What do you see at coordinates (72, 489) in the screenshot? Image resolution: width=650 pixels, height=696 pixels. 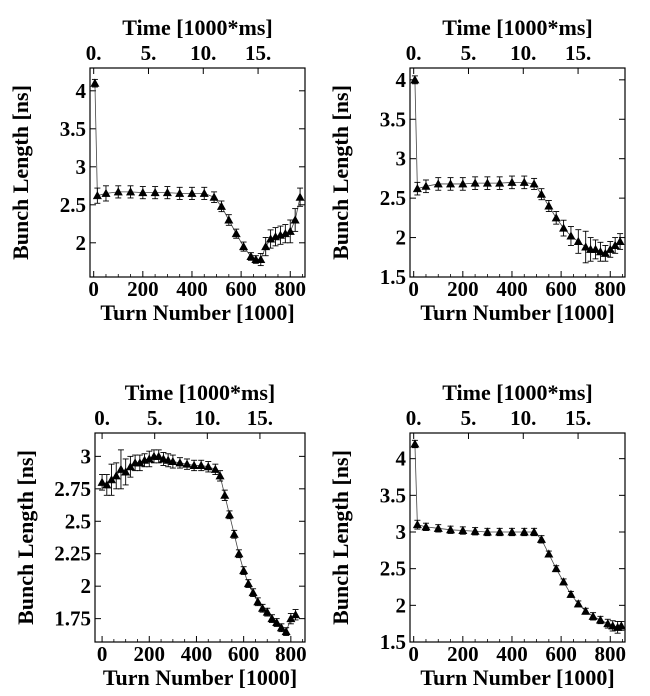 I see `y-tick-label: 2.75` at bounding box center [72, 489].